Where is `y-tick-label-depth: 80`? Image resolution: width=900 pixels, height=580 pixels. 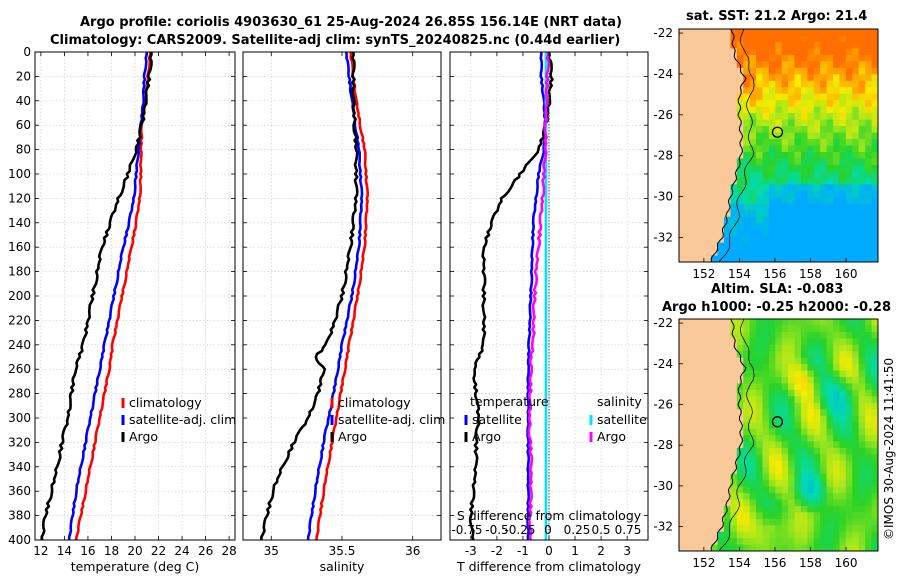 y-tick-label-depth: 80 is located at coordinates (23, 150).